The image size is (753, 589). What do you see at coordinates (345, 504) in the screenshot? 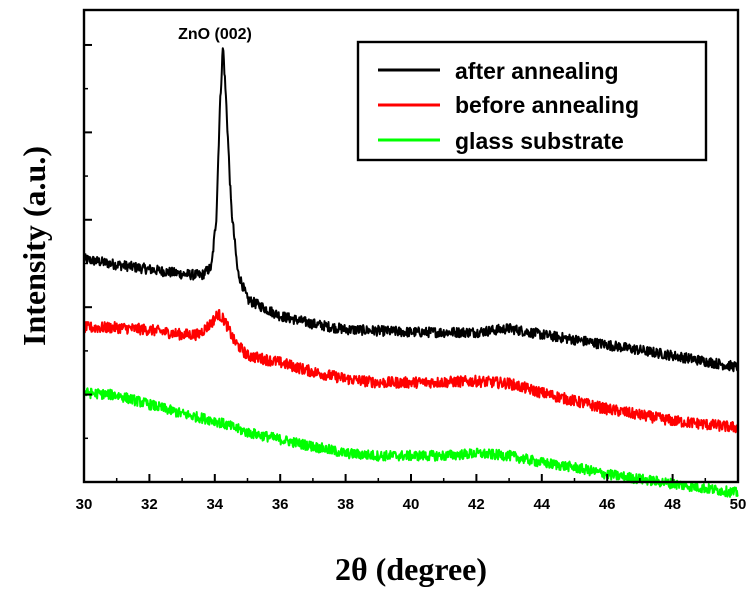
I see `x-tick-label: 38` at bounding box center [345, 504].